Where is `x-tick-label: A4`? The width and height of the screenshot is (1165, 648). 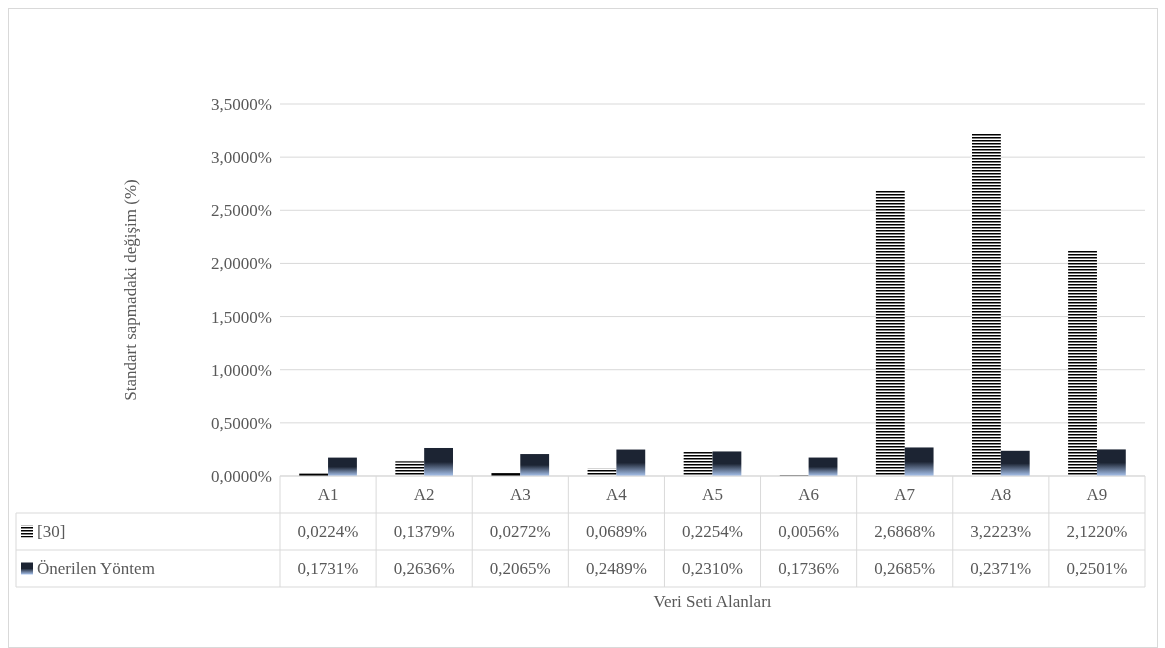 x-tick-label: A4 is located at coordinates (617, 495).